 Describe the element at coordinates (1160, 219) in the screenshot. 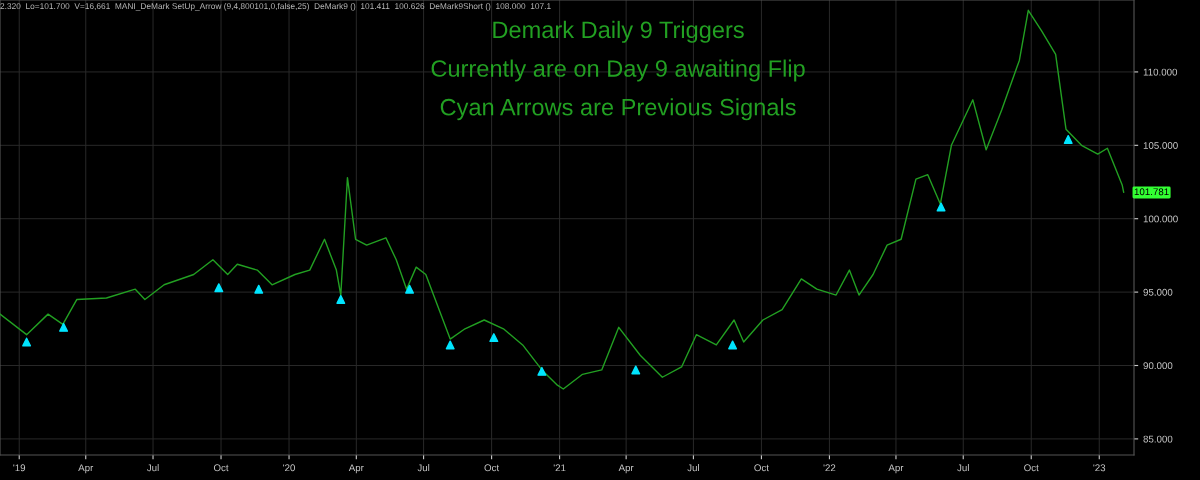

I see `y-tick-label: 100.000` at that location.